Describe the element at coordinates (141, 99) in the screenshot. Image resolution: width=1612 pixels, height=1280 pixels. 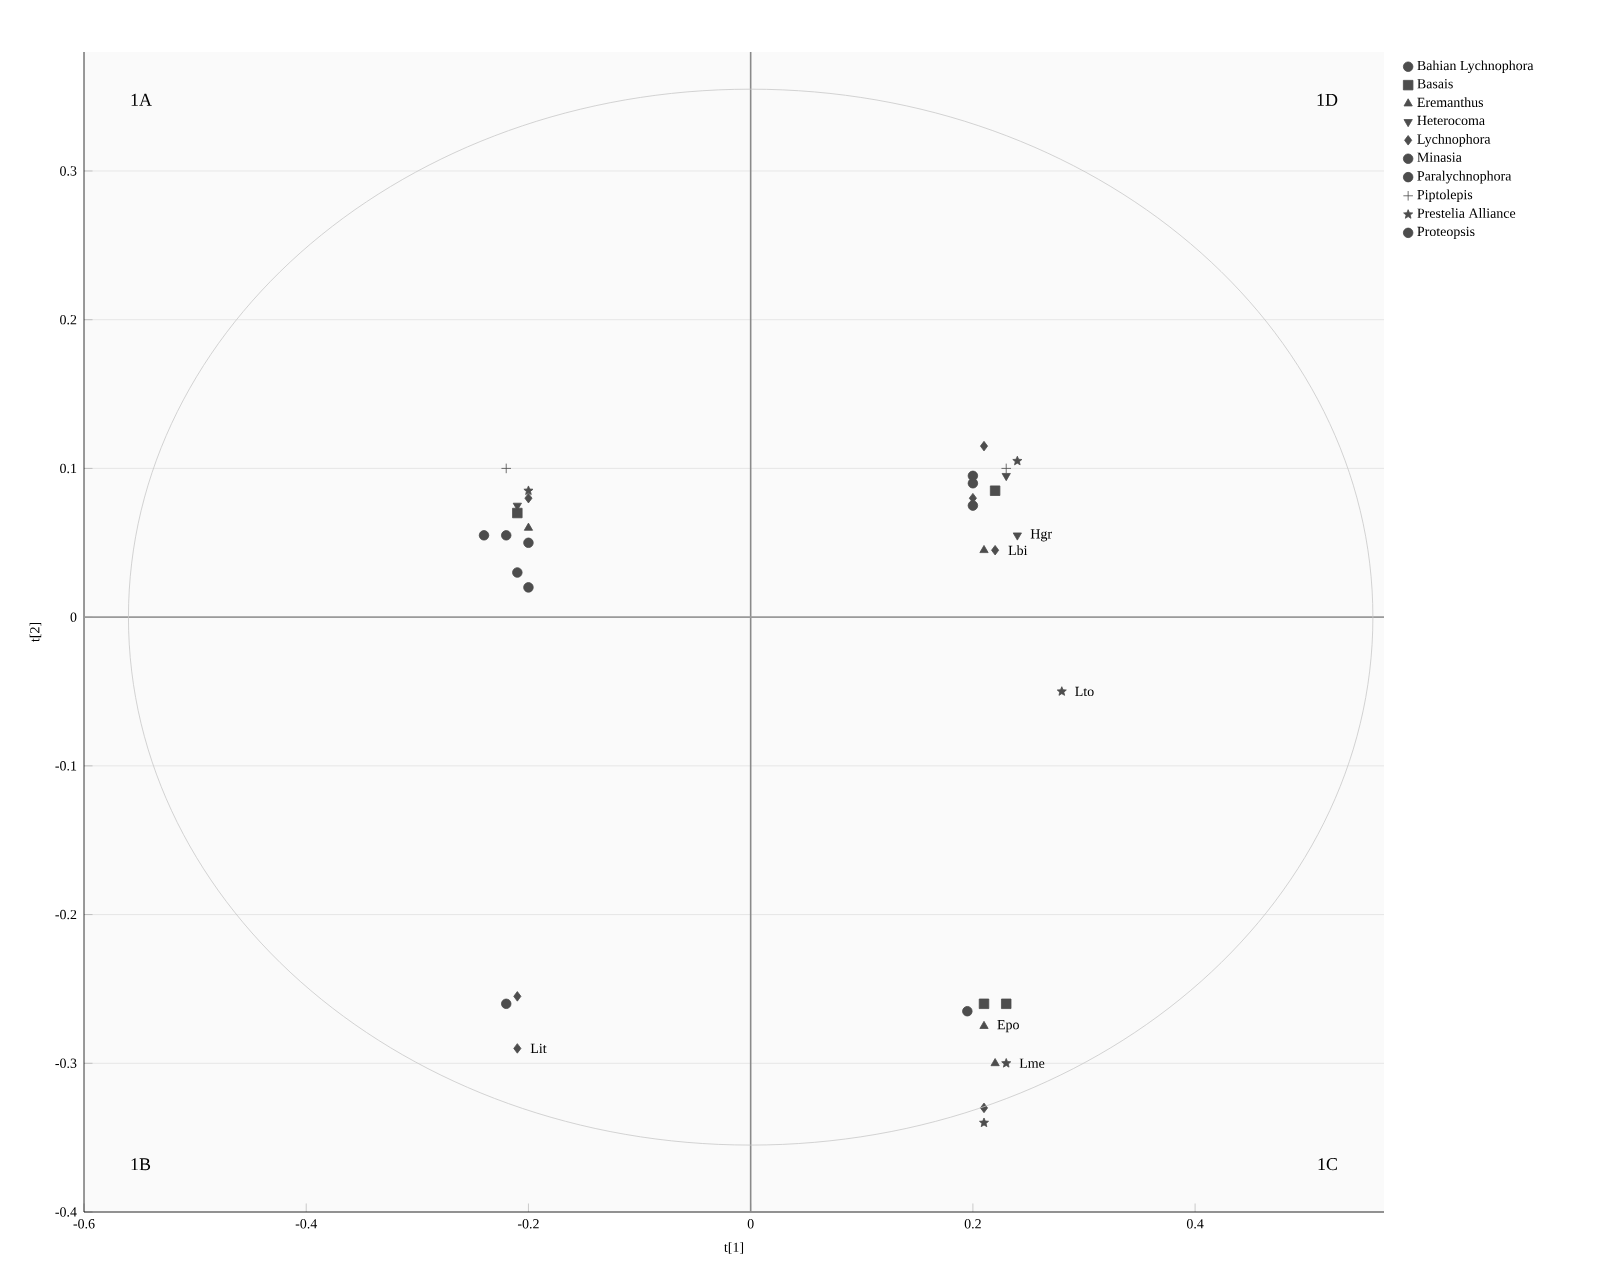
I see `annotation: 1A` at that location.